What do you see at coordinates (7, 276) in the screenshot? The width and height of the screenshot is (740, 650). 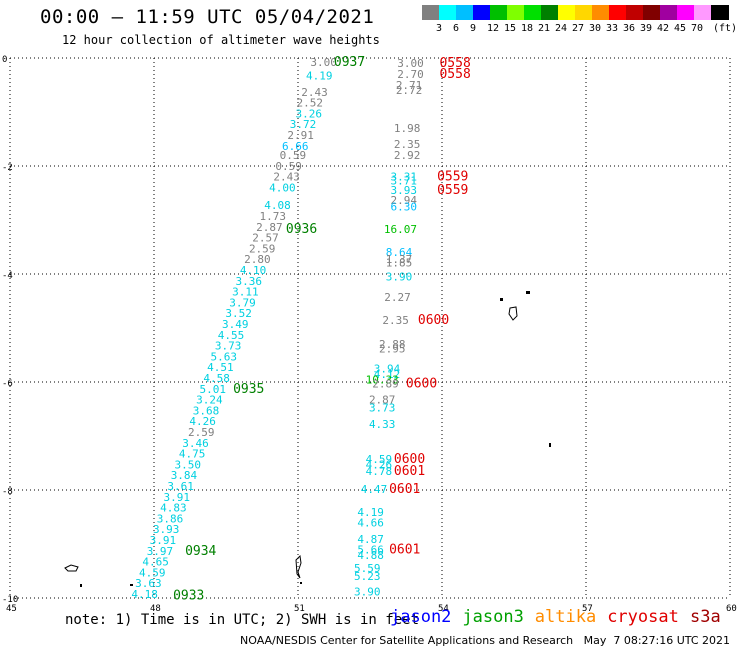 I see `lat-tick-label: -4` at bounding box center [7, 276].